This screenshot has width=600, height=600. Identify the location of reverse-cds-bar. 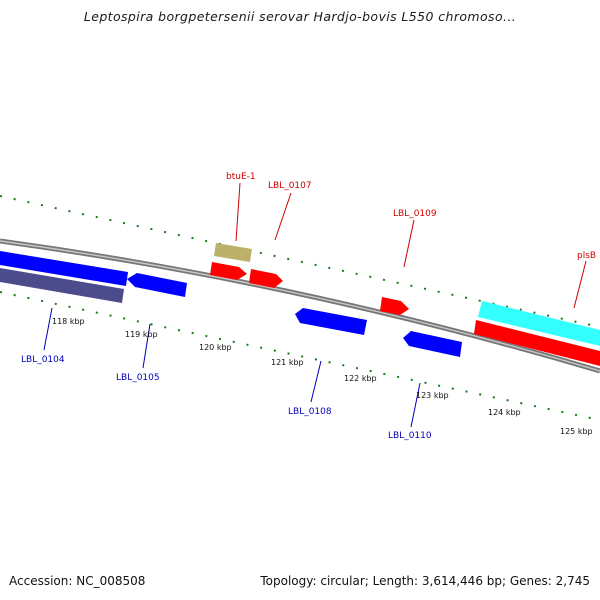
(64, 268).